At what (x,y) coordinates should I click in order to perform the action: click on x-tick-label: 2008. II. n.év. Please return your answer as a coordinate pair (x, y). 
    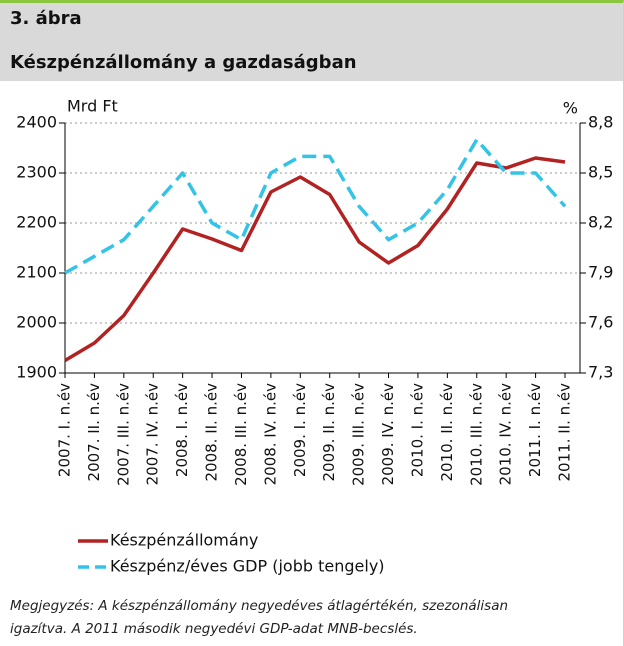
    Looking at the image, I should click on (212, 432).